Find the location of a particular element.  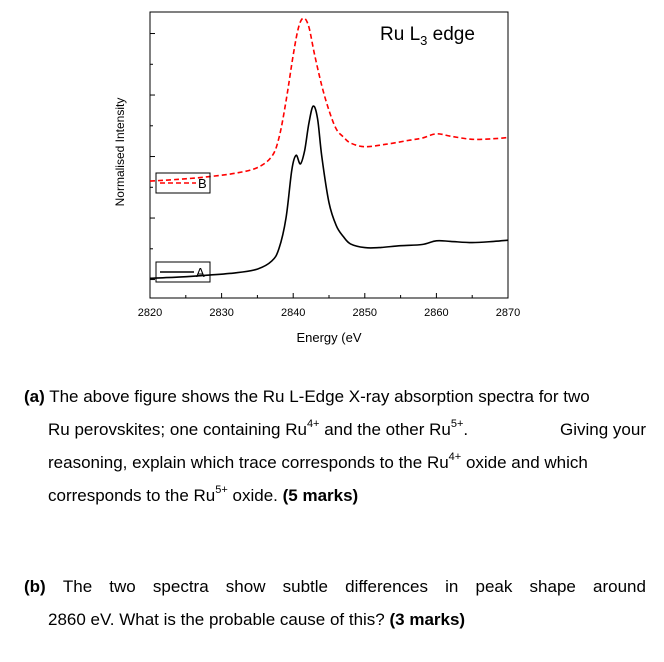

series-line-b is located at coordinates (329, 99).